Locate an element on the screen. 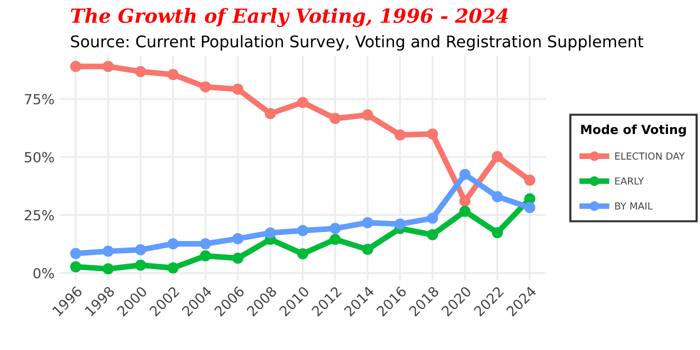 The width and height of the screenshot is (700, 350). legend-label: EARLY is located at coordinates (629, 181).